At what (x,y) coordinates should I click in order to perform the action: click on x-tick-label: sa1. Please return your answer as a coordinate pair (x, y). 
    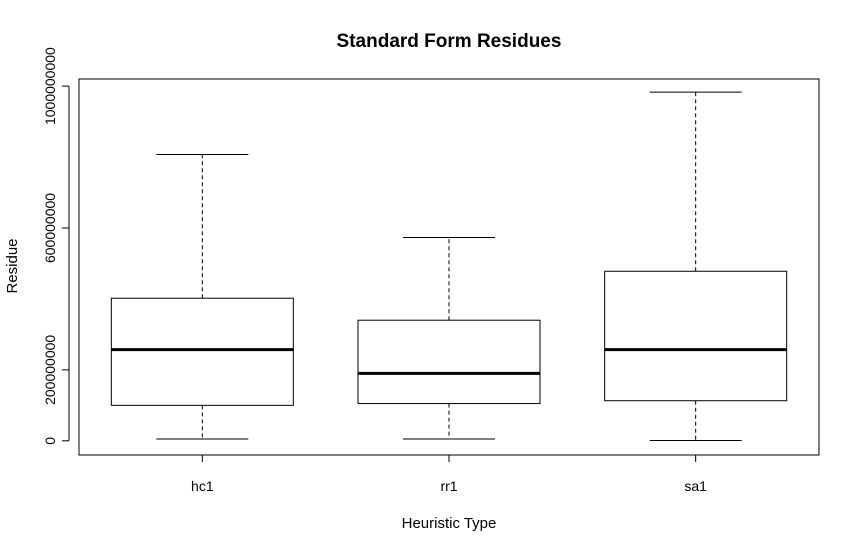
    Looking at the image, I should click on (695, 486).